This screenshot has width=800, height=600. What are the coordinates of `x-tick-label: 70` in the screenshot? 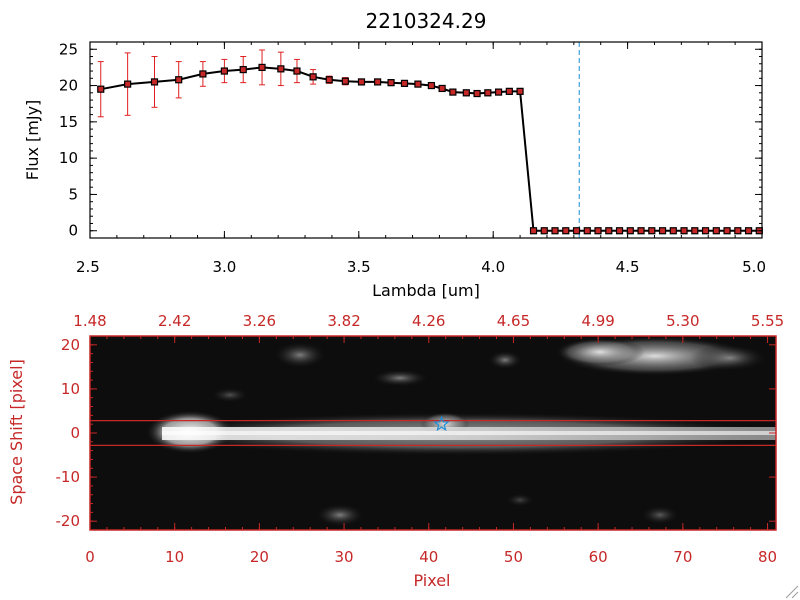 It's located at (682, 557).